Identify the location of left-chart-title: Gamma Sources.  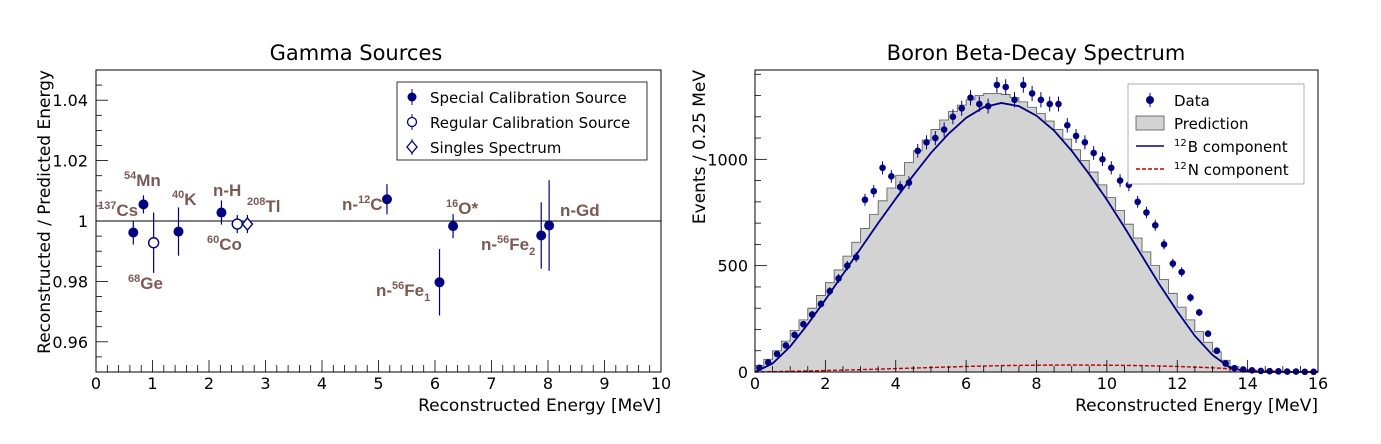
(356, 53).